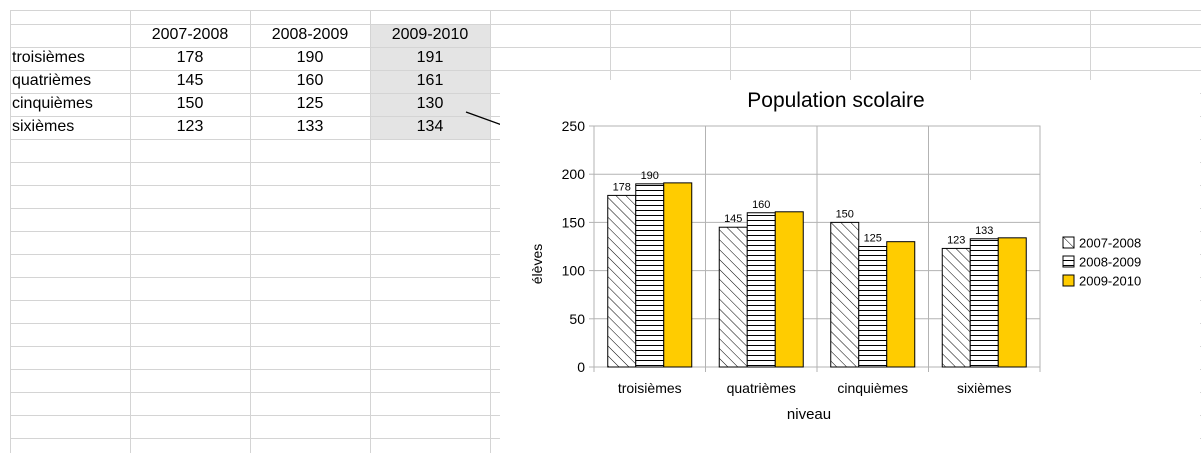 Image resolution: width=1201 pixels, height=453 pixels. What do you see at coordinates (574, 174) in the screenshot?
I see `y-tick-label: 200` at bounding box center [574, 174].